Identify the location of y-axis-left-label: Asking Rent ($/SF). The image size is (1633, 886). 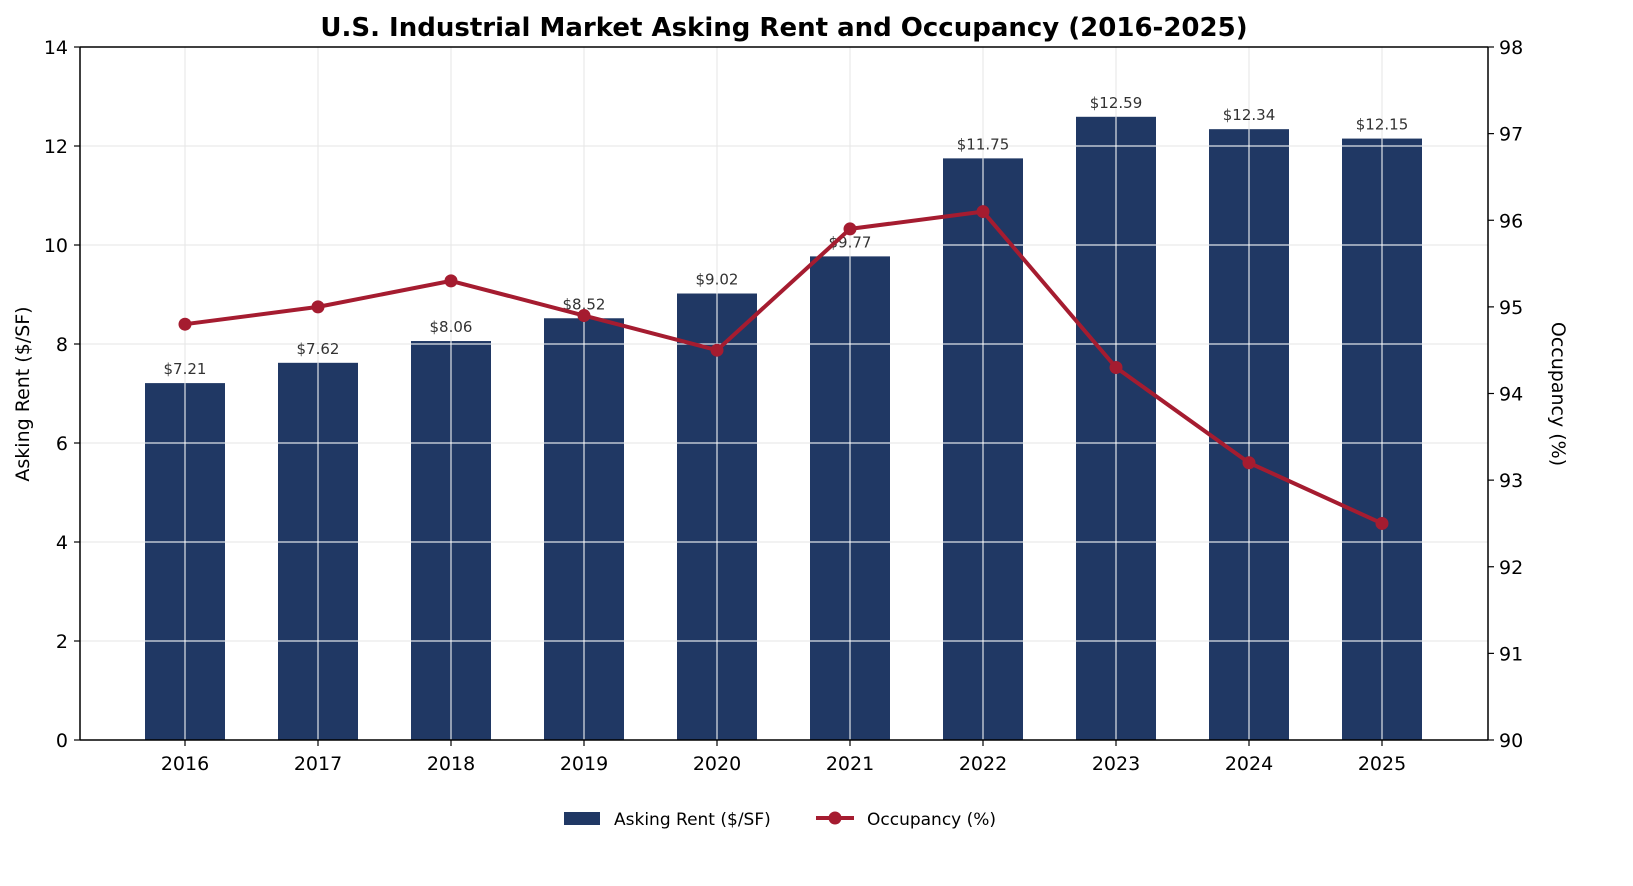
(23, 393).